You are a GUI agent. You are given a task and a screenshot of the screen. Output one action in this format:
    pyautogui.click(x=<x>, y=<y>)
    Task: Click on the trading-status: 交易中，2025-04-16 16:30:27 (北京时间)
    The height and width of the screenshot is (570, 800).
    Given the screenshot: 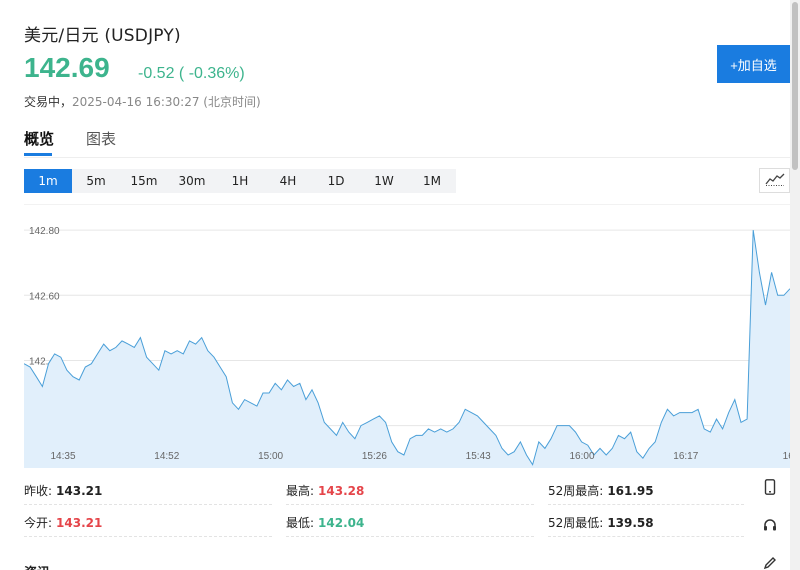 What is the action you would take?
    pyautogui.click(x=142, y=101)
    